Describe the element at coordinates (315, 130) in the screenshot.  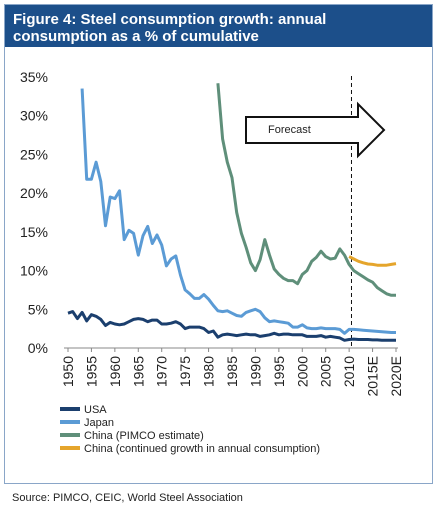
I see `forecast-arrow` at that location.